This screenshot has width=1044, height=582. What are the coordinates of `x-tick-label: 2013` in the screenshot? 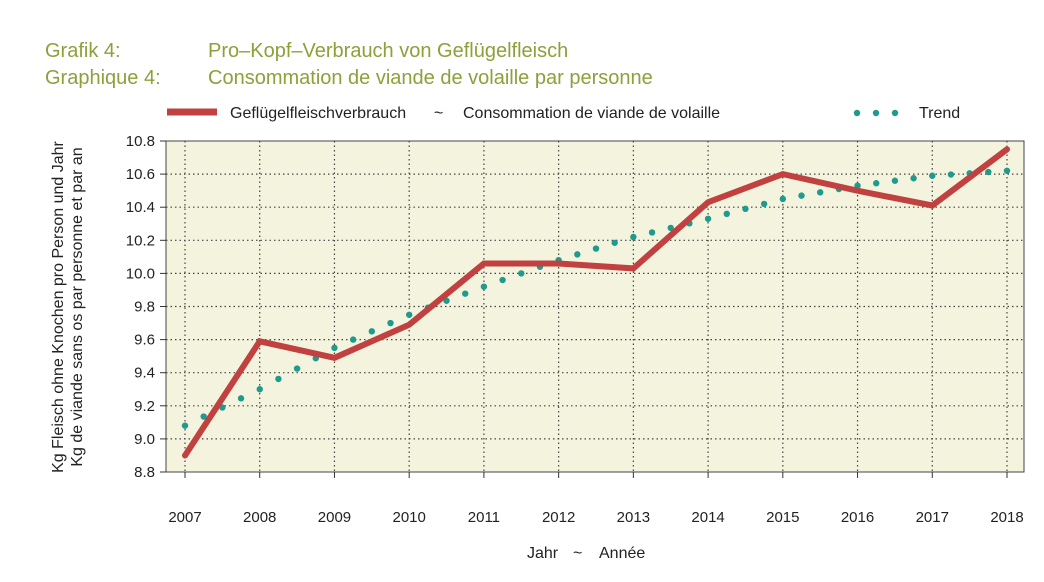 It's located at (633, 517).